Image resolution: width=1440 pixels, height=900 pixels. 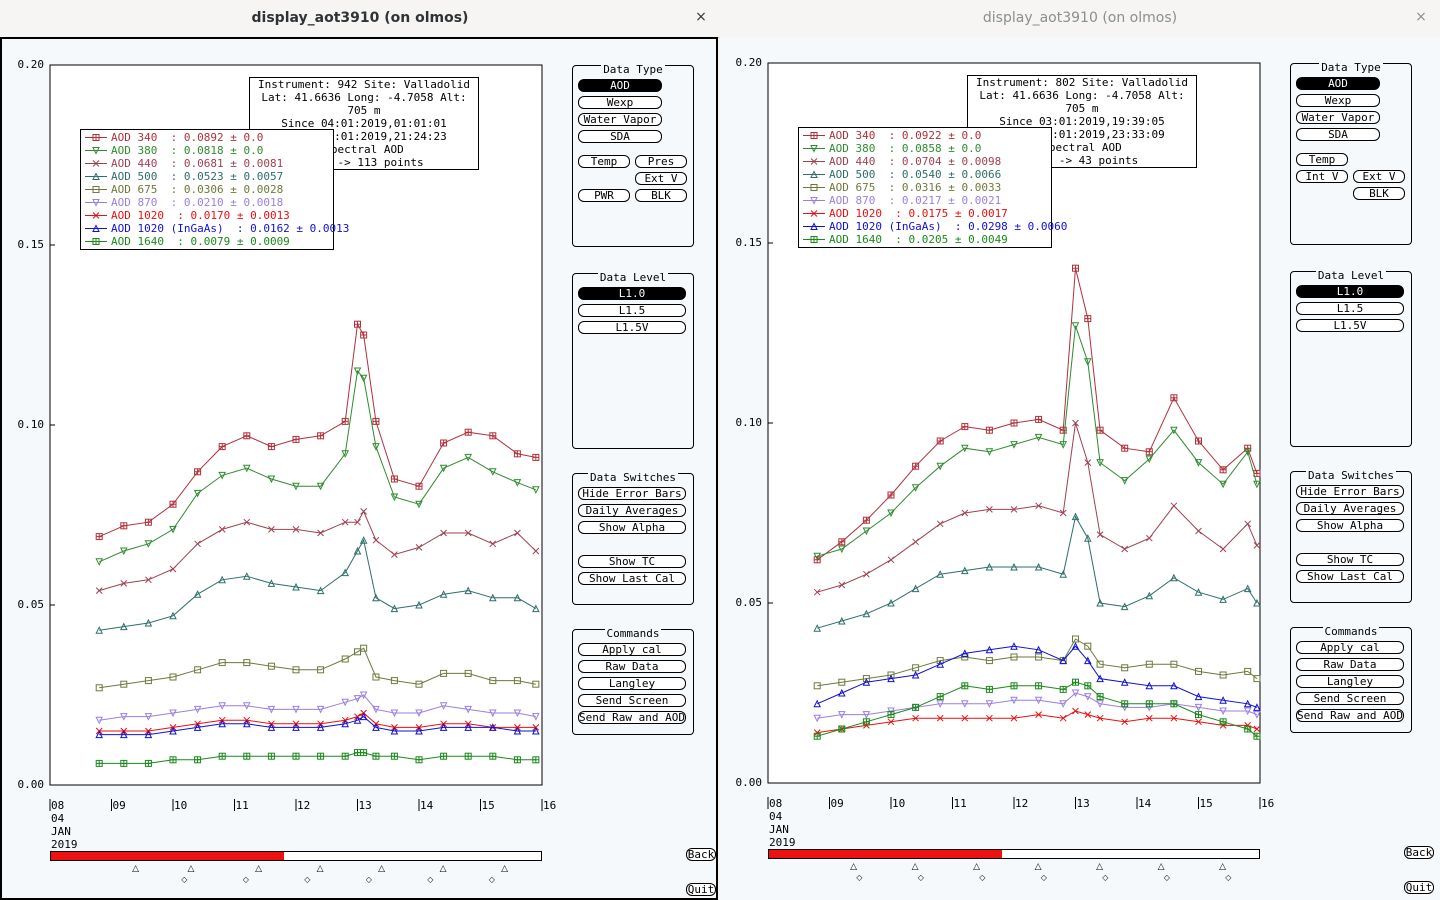 What do you see at coordinates (320, 869) in the screenshot?
I see `triangle-marker-icon: △` at bounding box center [320, 869].